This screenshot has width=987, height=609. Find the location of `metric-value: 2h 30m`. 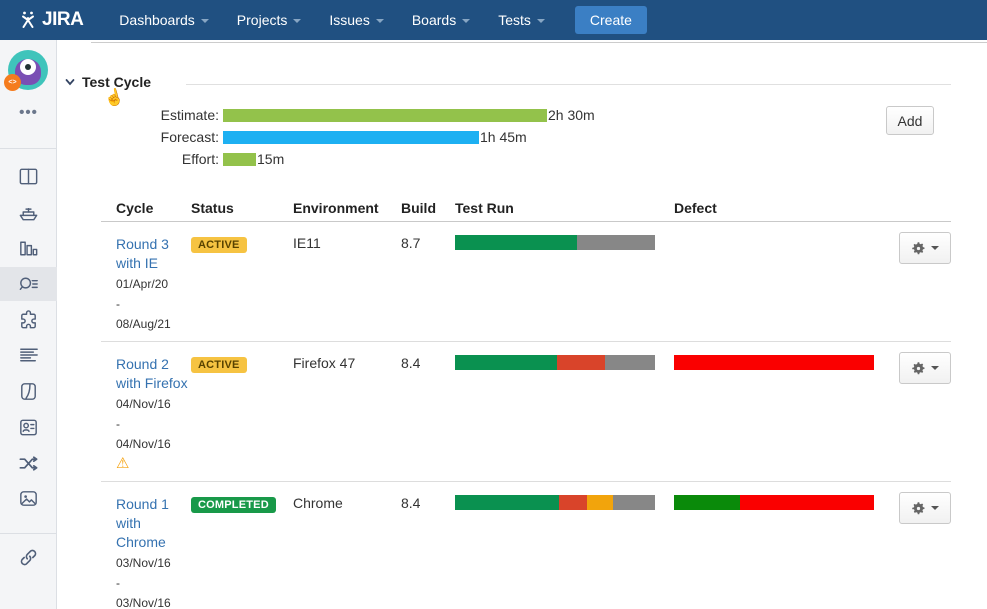

metric-value: 2h 30m is located at coordinates (571, 115).